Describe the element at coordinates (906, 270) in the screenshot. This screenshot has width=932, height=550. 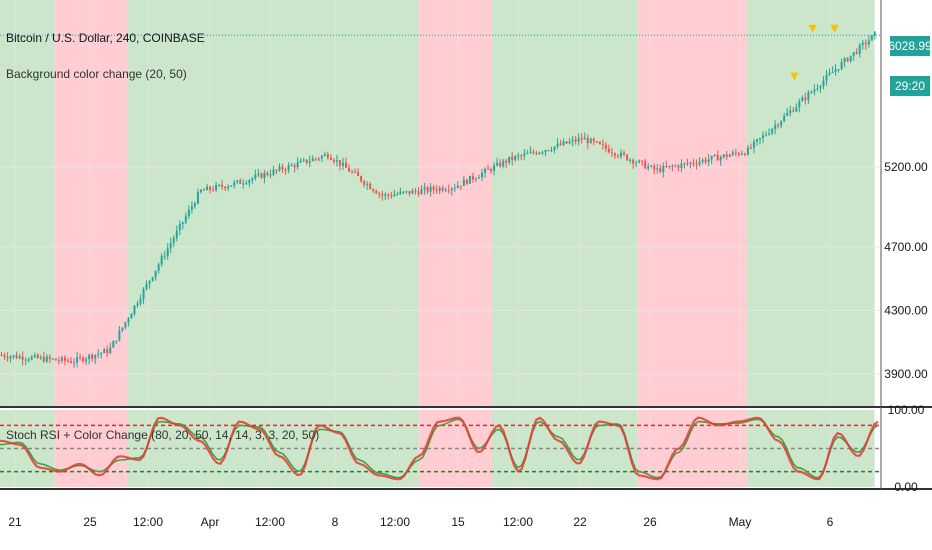
I see `price-axis: 5200.00 4700.00 4300.00 3900.00` at that location.